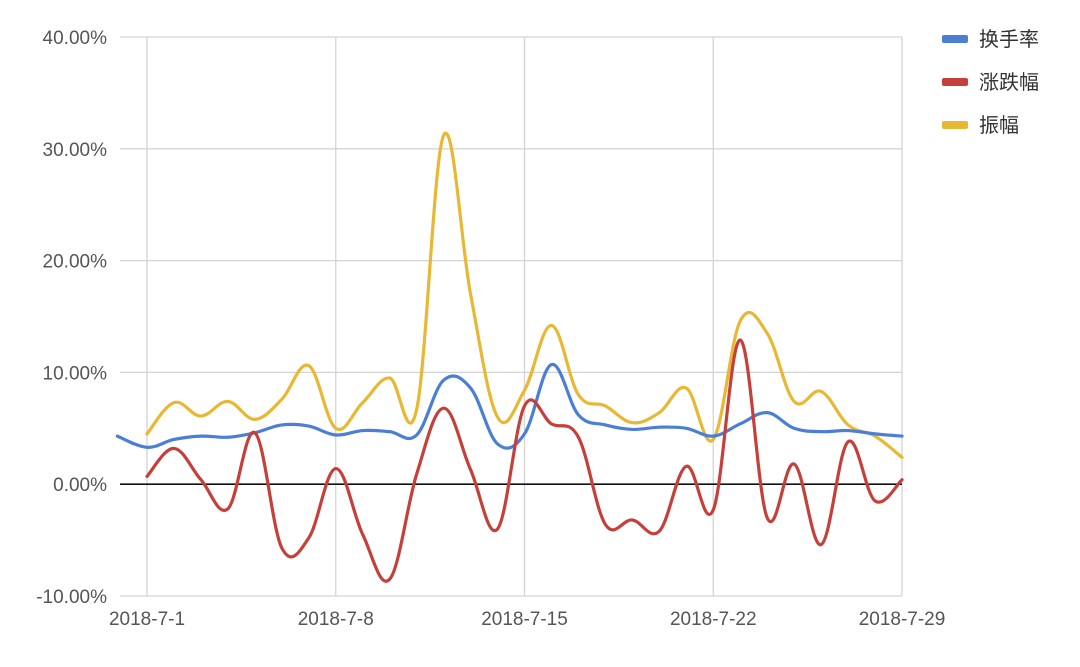  What do you see at coordinates (713, 619) in the screenshot?
I see `x-tick-label: 2018-7-22` at bounding box center [713, 619].